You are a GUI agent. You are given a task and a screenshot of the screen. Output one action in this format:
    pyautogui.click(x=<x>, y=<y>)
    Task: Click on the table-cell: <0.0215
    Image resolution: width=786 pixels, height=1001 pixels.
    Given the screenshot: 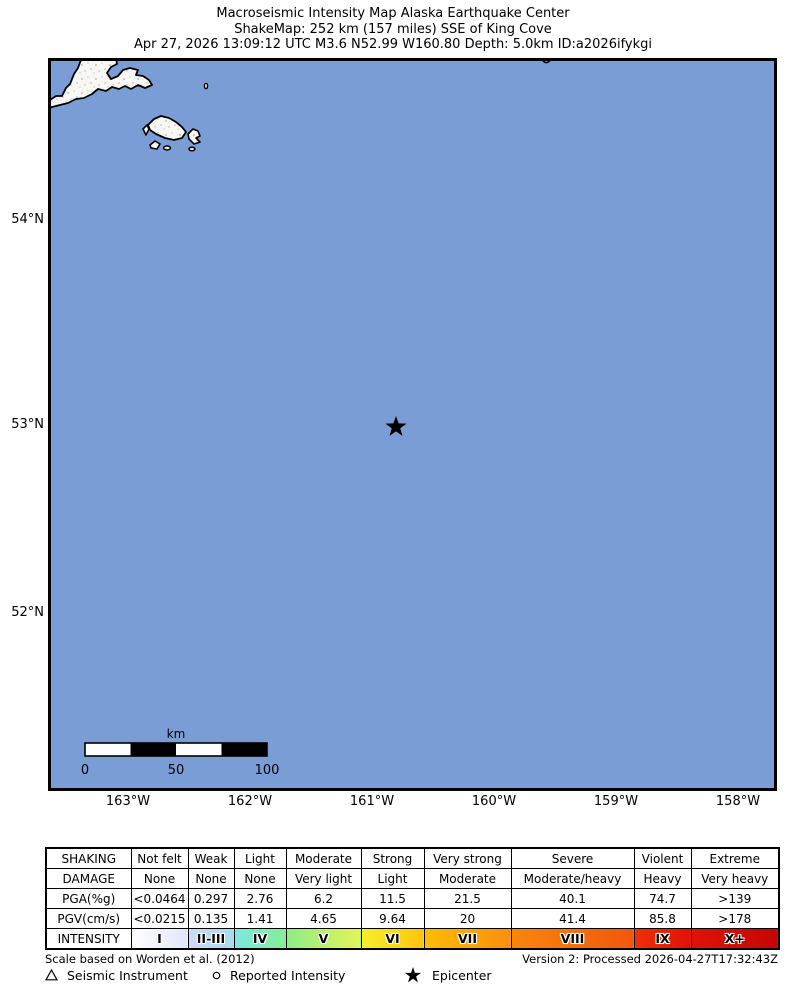 What is the action you would take?
    pyautogui.click(x=159, y=918)
    